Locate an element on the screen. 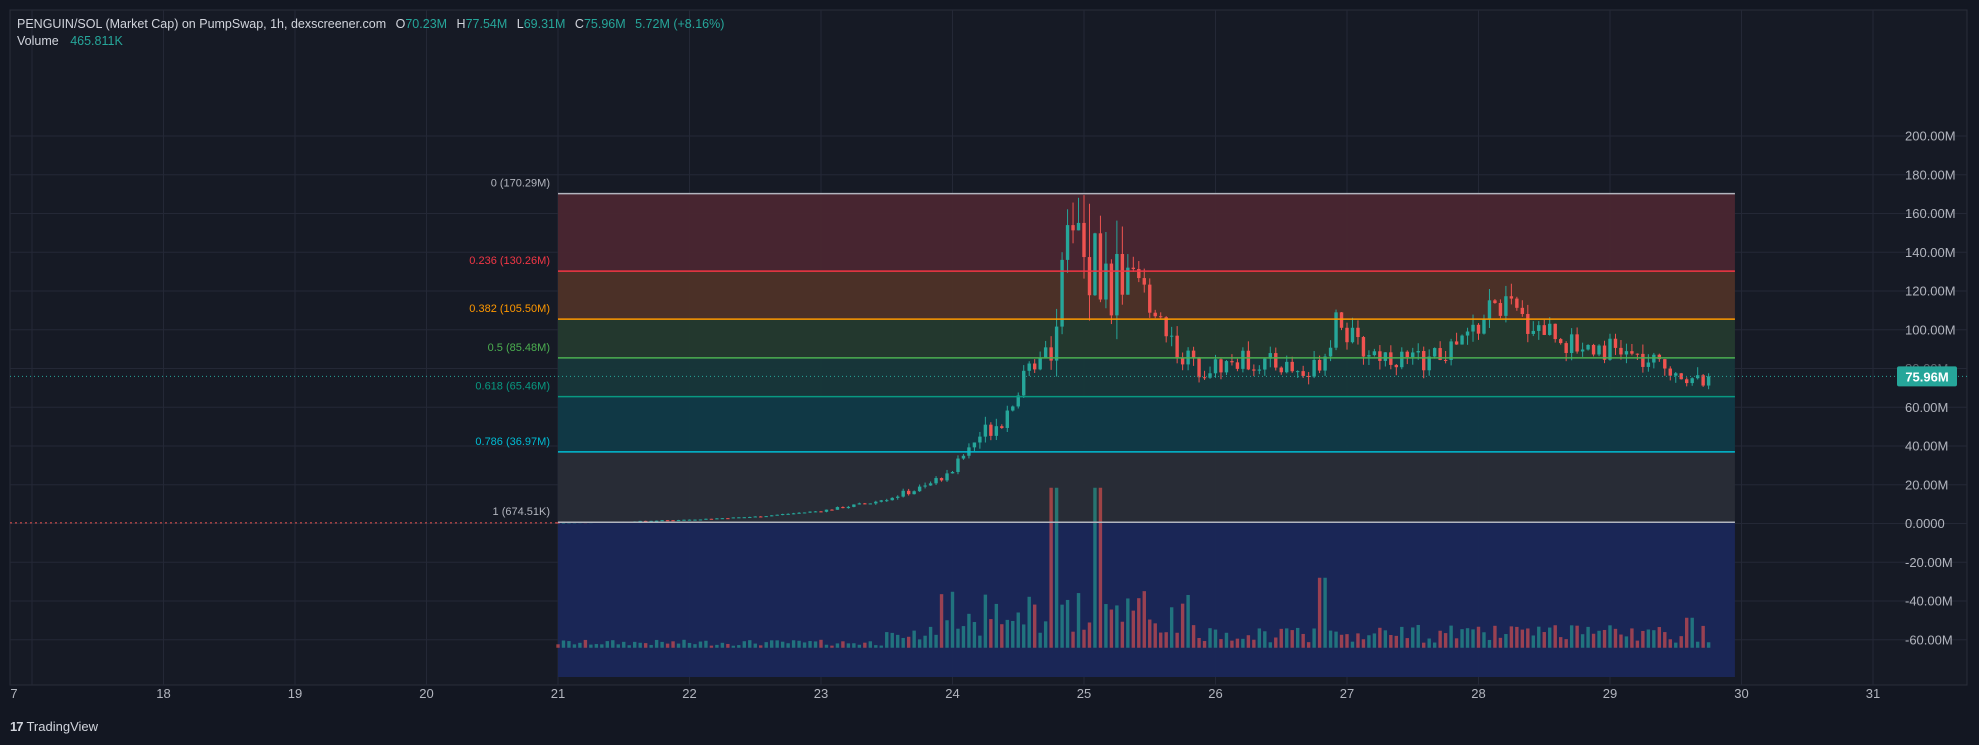 This screenshot has height=745, width=1979. fib-level-label: 0.236 (130.26M) is located at coordinates (509, 261).